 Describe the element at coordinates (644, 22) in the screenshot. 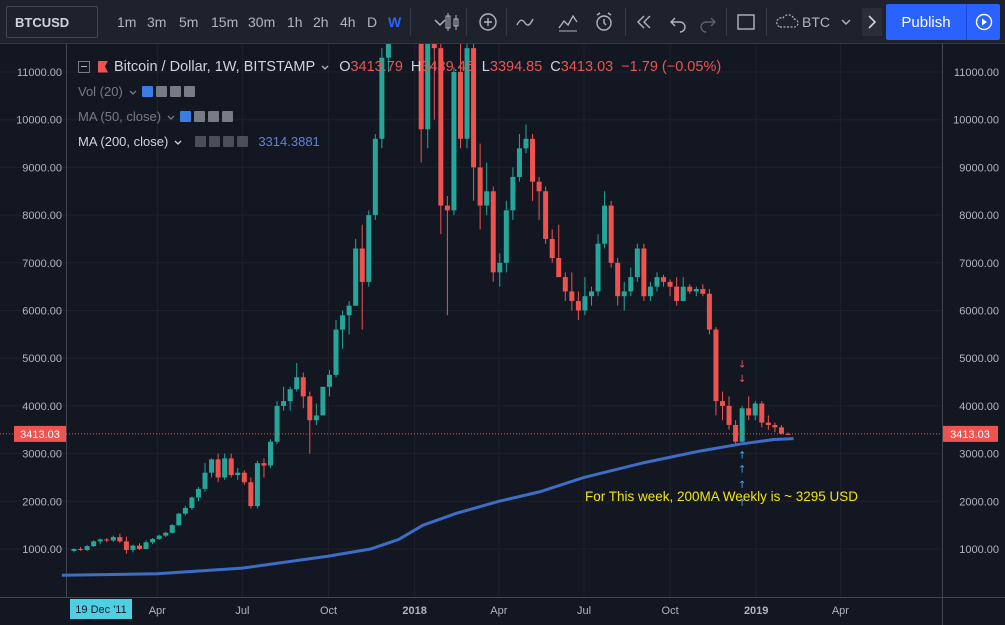

I see `replay-icon` at that location.